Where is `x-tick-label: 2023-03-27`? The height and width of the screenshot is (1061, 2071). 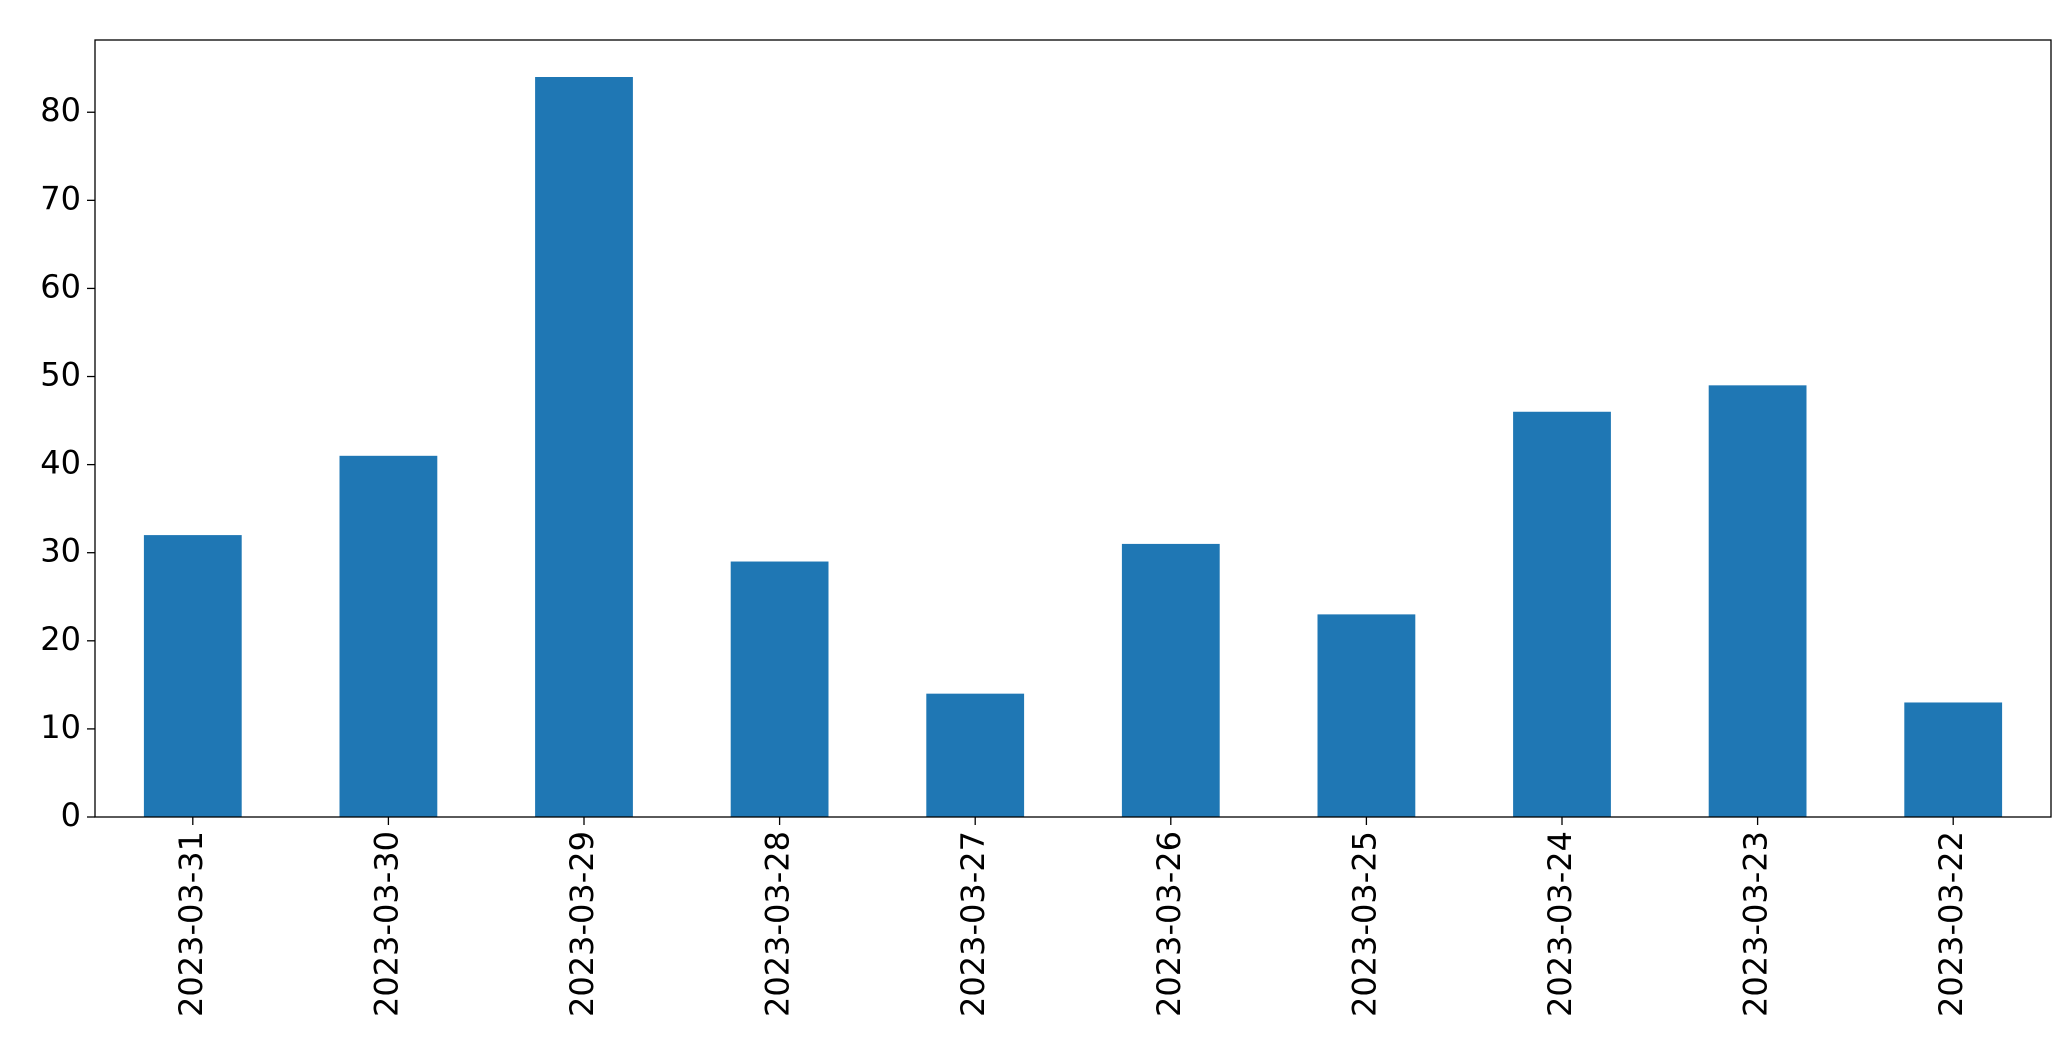
x-tick-label: 2023-03-27 is located at coordinates (973, 924).